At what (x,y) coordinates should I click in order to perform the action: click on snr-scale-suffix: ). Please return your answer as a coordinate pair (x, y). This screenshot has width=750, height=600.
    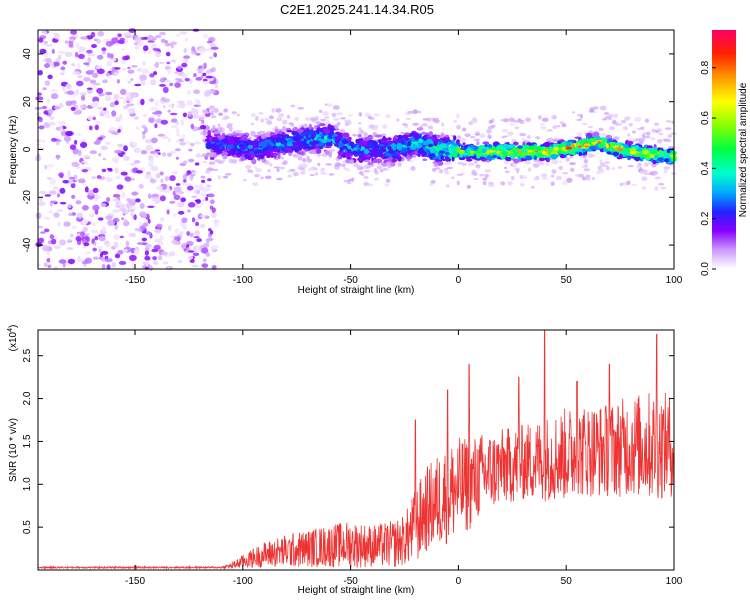
    Looking at the image, I should click on (13, 326).